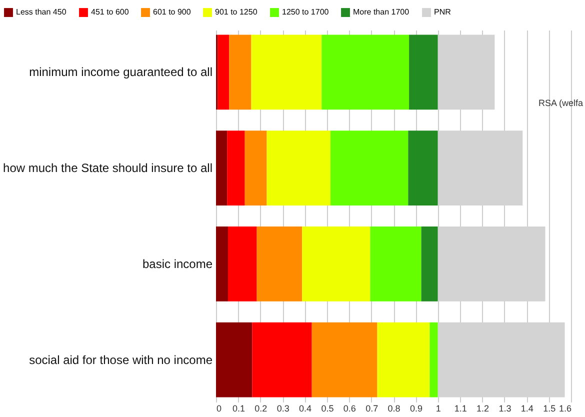 This screenshot has height=417, width=585. I want to click on x-tick-label: 0.6, so click(349, 409).